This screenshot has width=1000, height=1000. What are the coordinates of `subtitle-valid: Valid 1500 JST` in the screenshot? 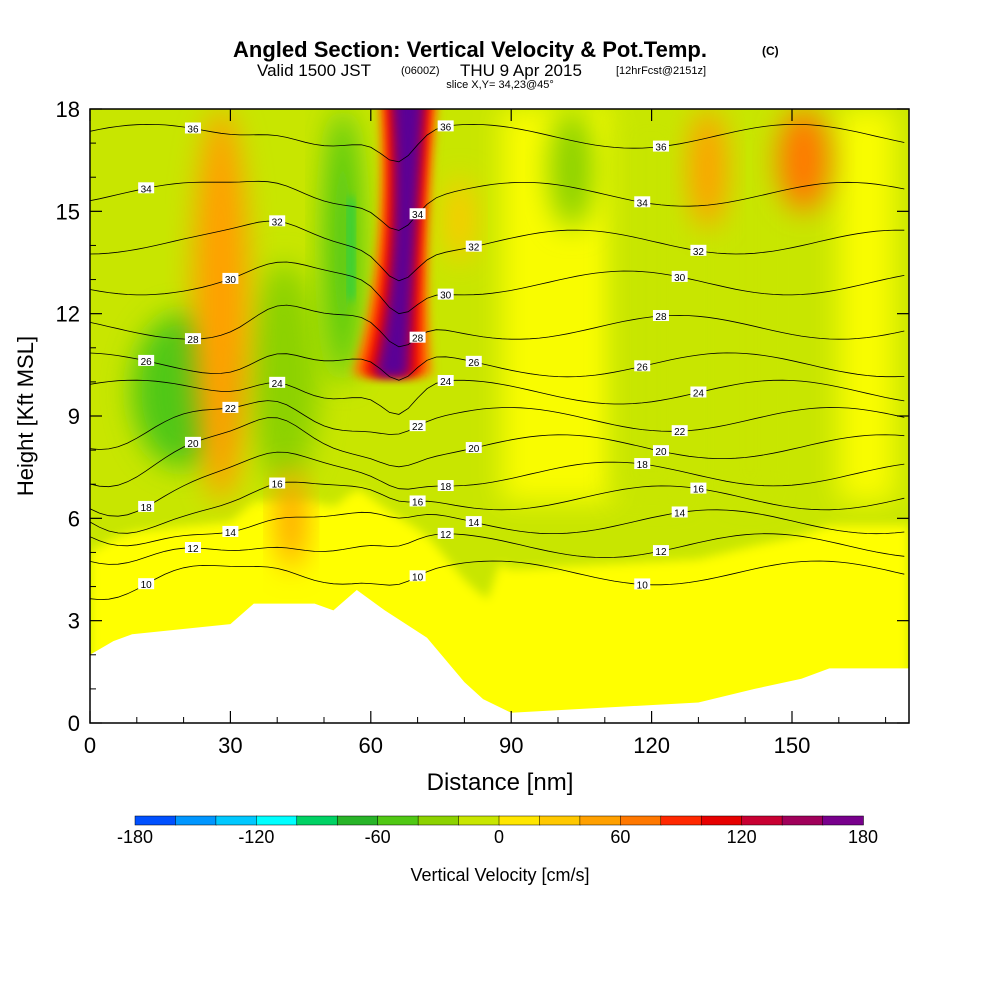 It's located at (314, 70).